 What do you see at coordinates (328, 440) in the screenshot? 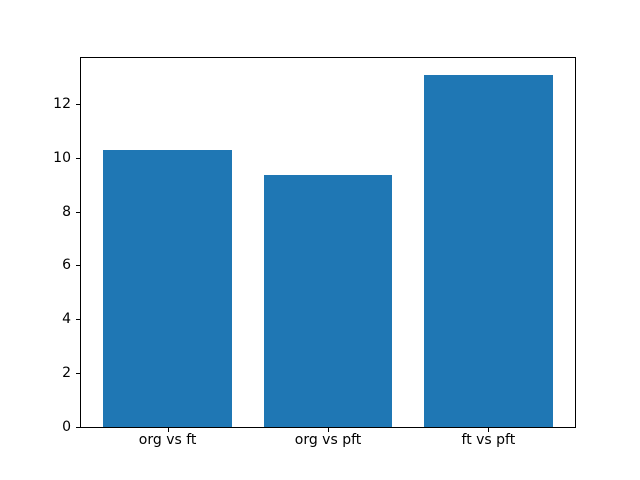
I see `x-tick-label: org vs pft` at bounding box center [328, 440].